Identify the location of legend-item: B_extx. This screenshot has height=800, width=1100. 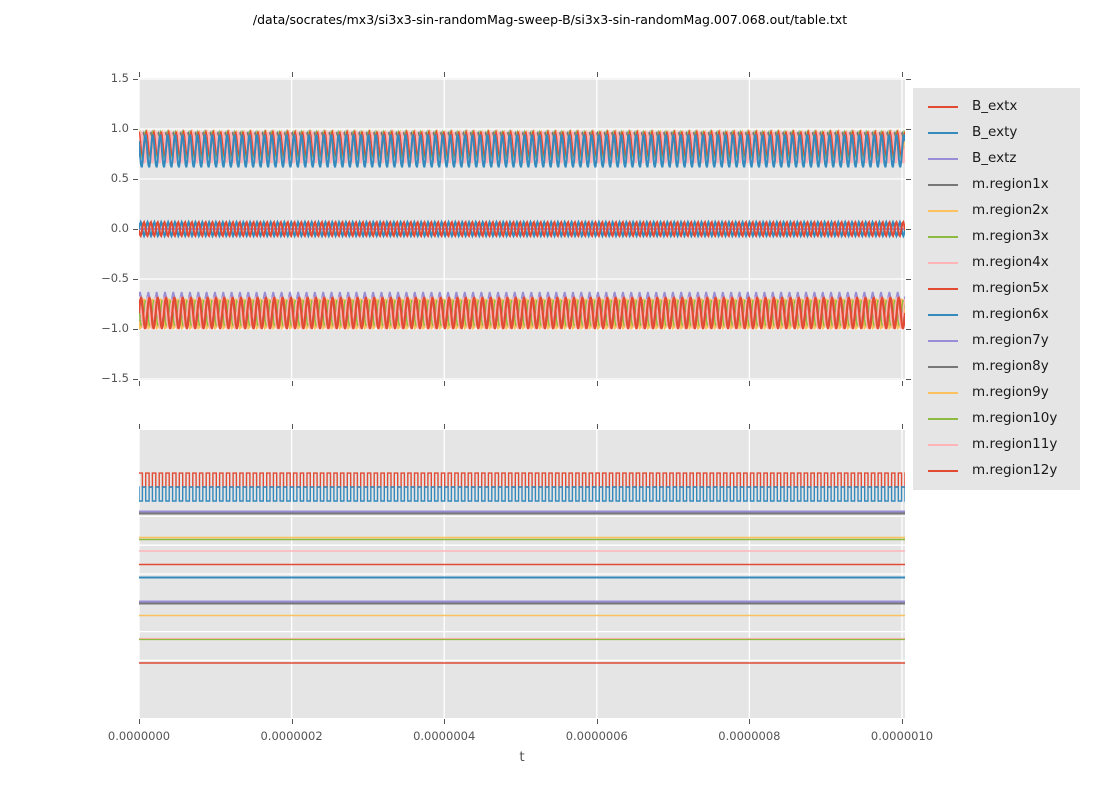
(996, 107).